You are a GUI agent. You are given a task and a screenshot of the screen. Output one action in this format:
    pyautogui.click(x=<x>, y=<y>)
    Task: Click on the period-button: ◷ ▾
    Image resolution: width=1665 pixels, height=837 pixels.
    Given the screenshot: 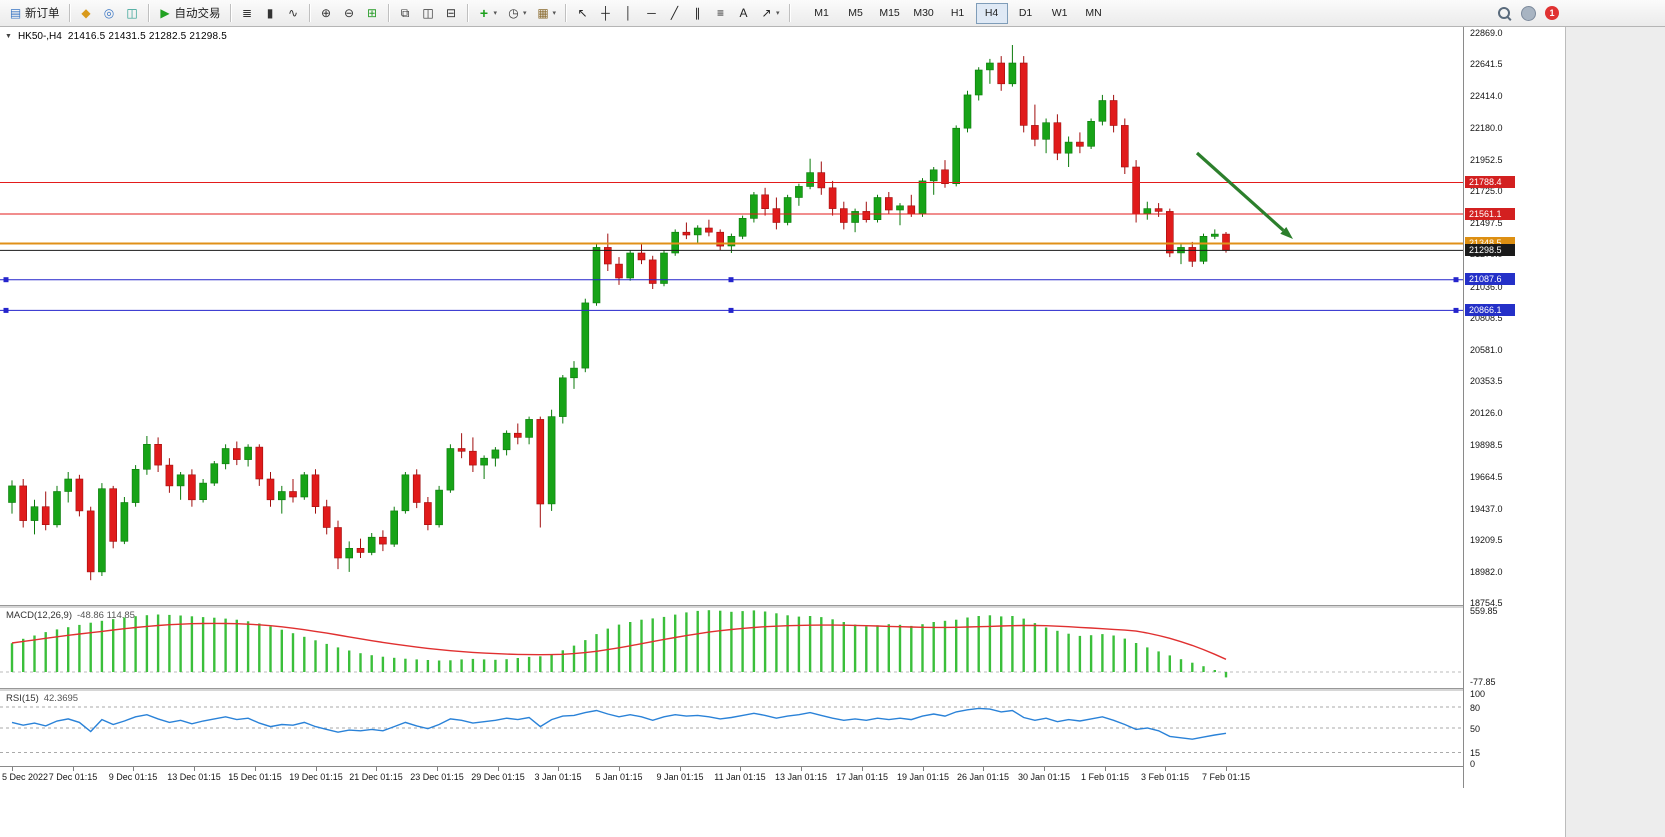 What is the action you would take?
    pyautogui.click(x=517, y=13)
    